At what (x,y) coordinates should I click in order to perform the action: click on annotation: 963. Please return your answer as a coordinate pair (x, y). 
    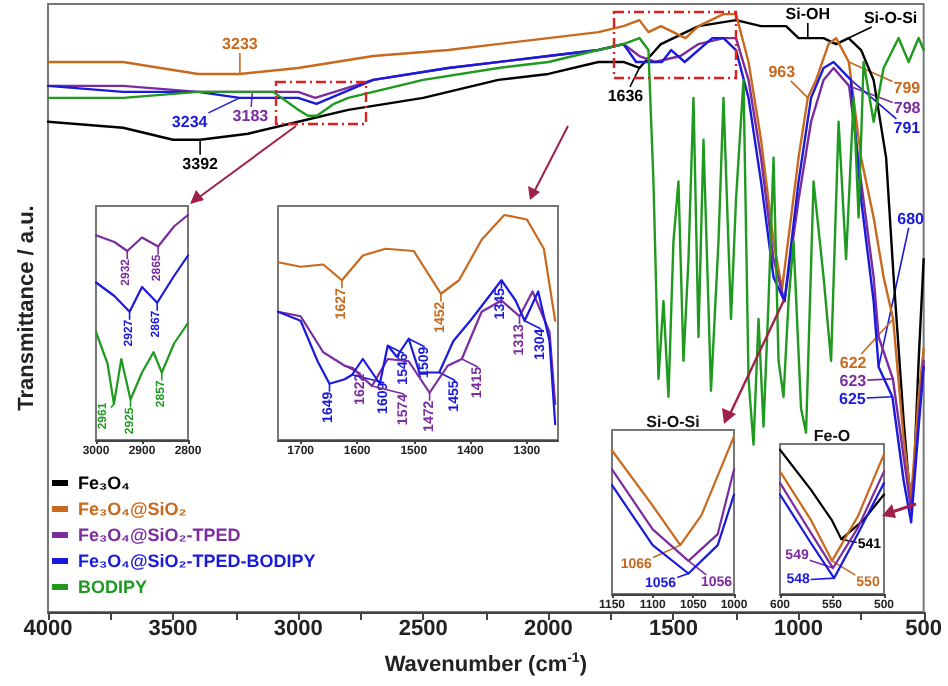
    Looking at the image, I should click on (782, 71).